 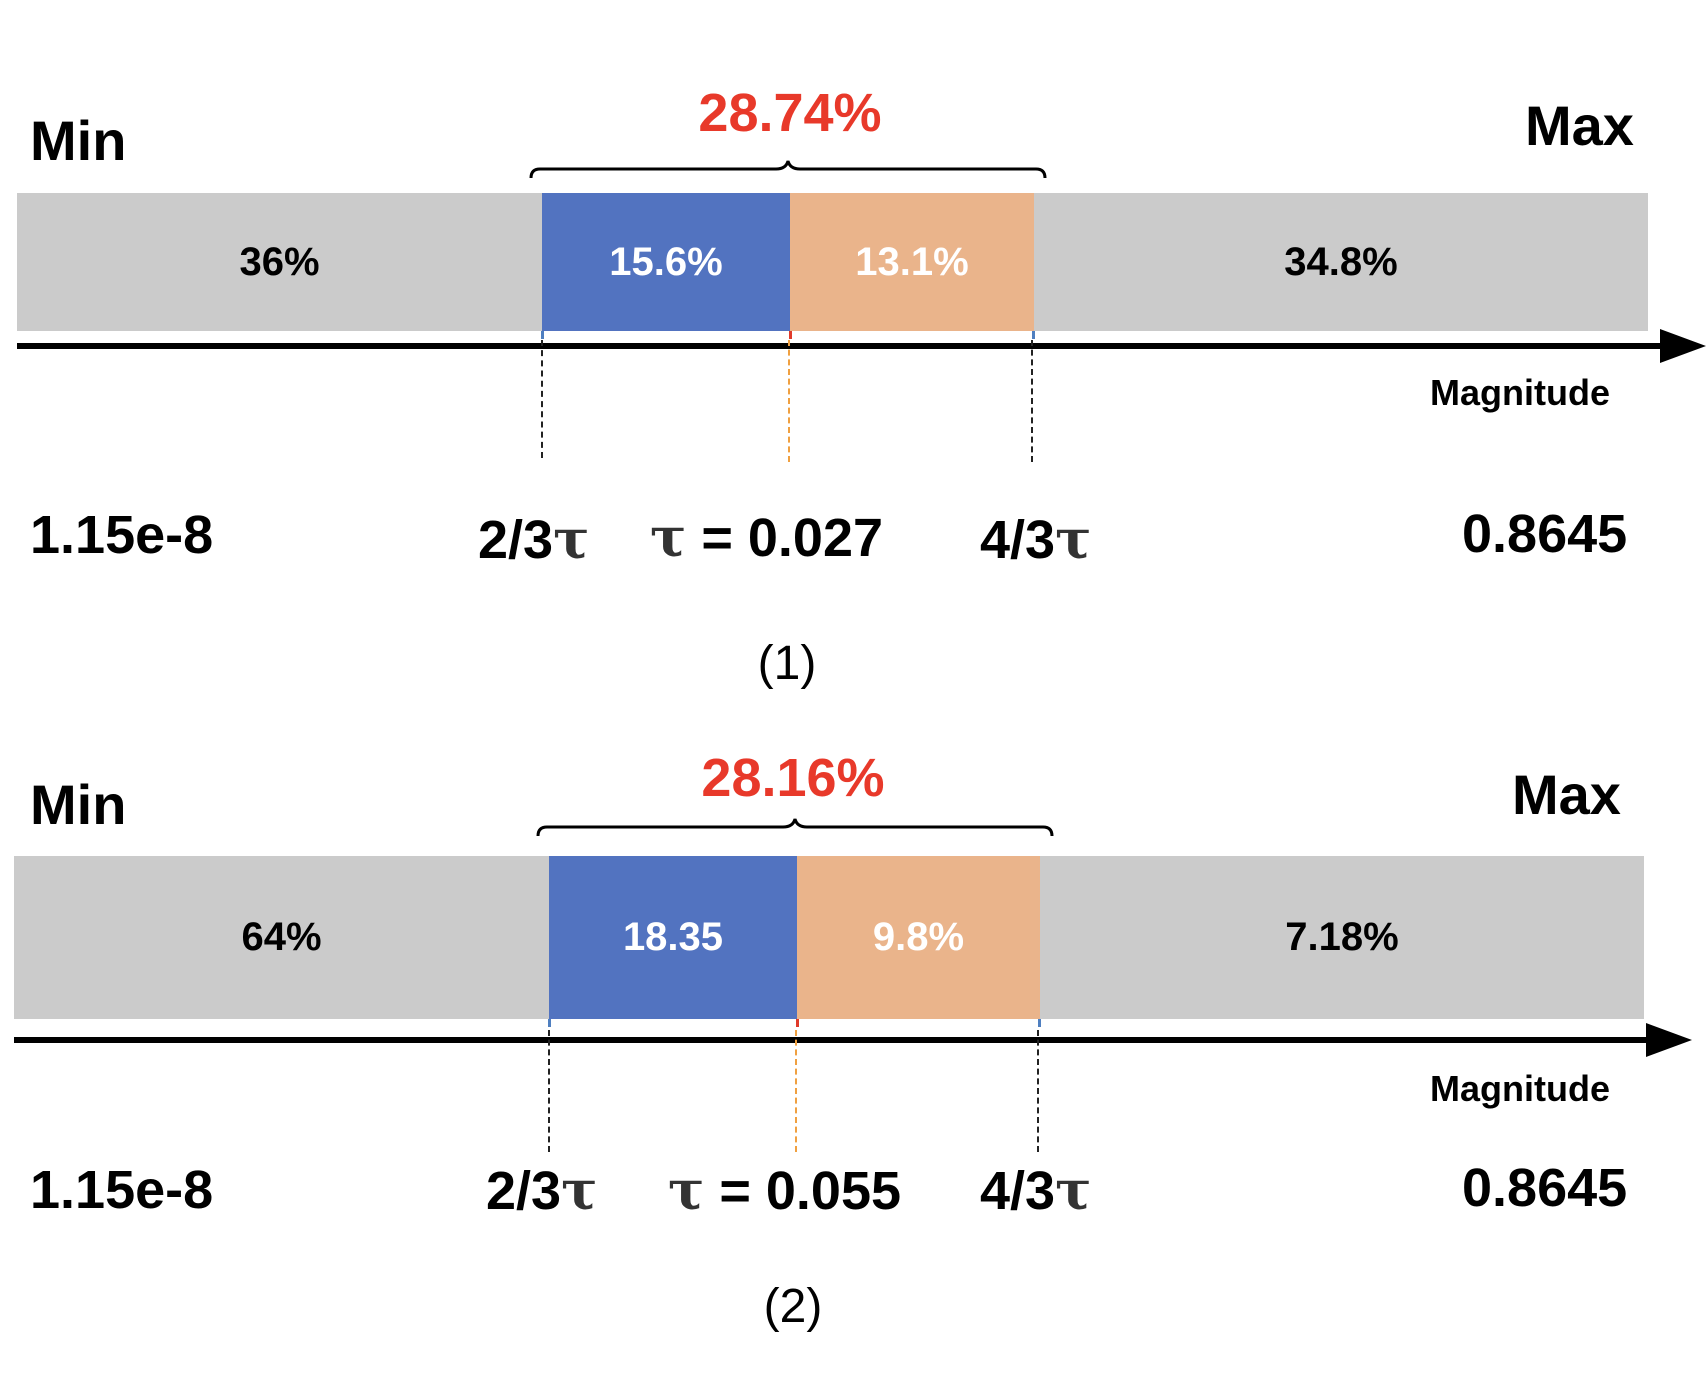 I want to click on segment-below-lower: 64%, so click(x=281, y=937).